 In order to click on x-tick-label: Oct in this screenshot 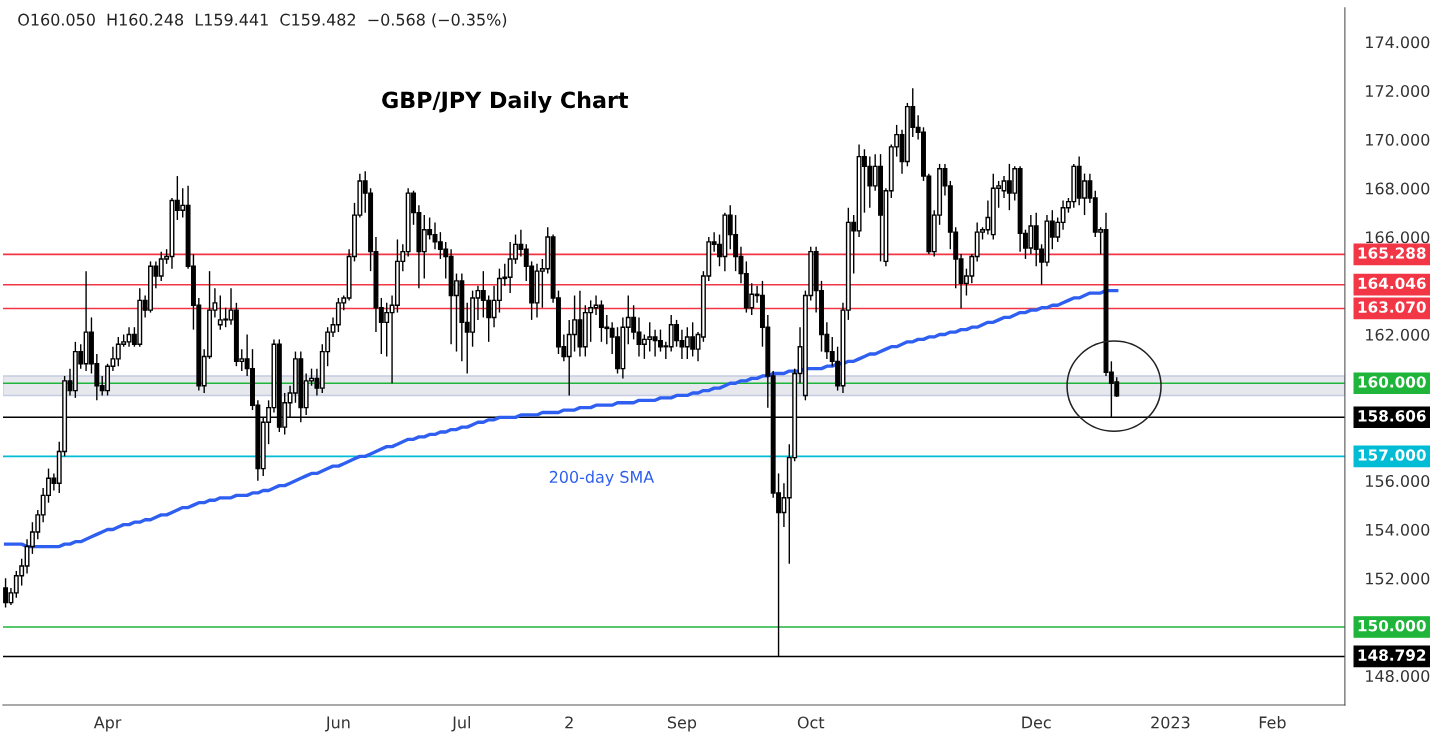, I will do `click(811, 722)`.